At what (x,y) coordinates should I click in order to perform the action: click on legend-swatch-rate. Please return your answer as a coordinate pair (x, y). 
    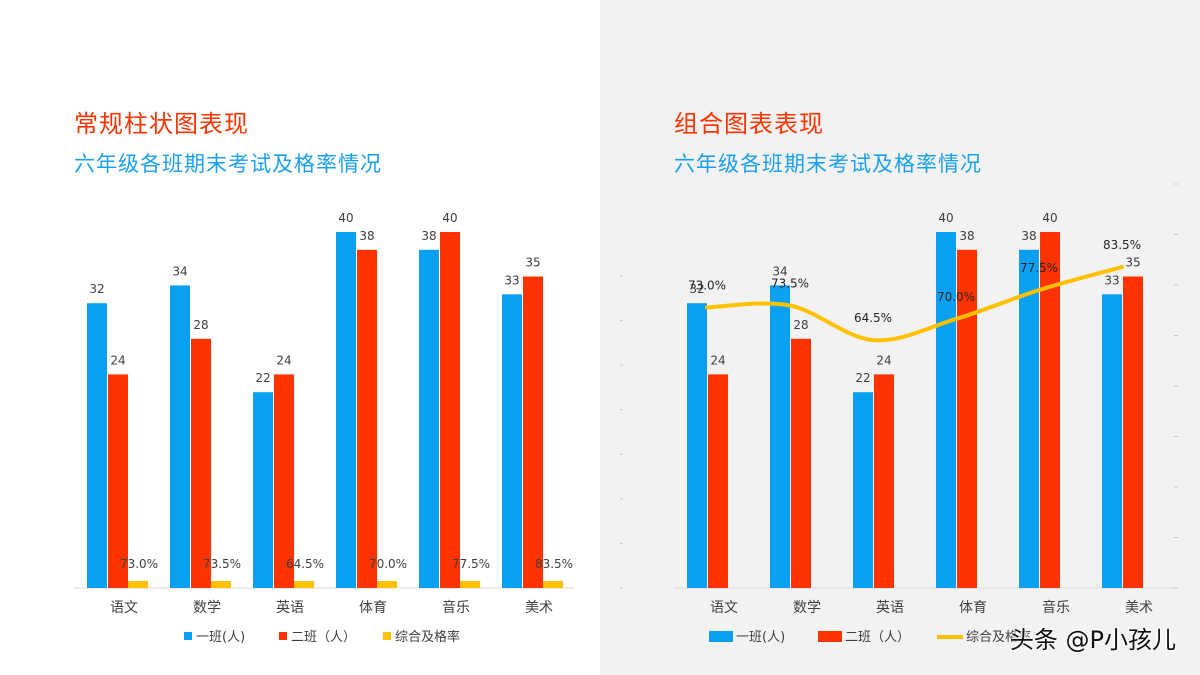
    Looking at the image, I should click on (387, 636).